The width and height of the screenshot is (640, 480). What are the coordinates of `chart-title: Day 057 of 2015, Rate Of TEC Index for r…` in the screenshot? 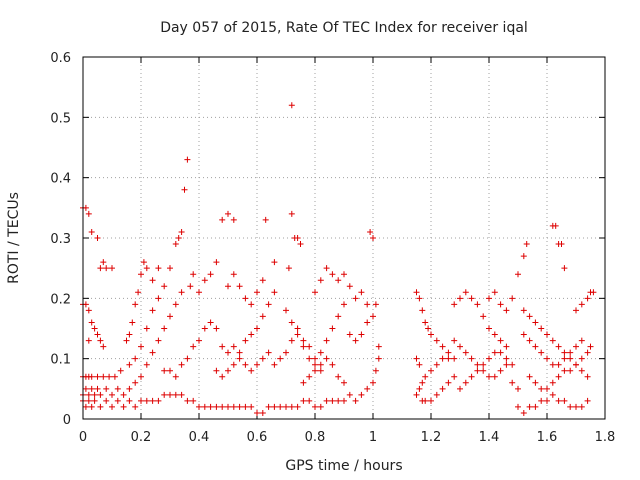 It's located at (344, 28).